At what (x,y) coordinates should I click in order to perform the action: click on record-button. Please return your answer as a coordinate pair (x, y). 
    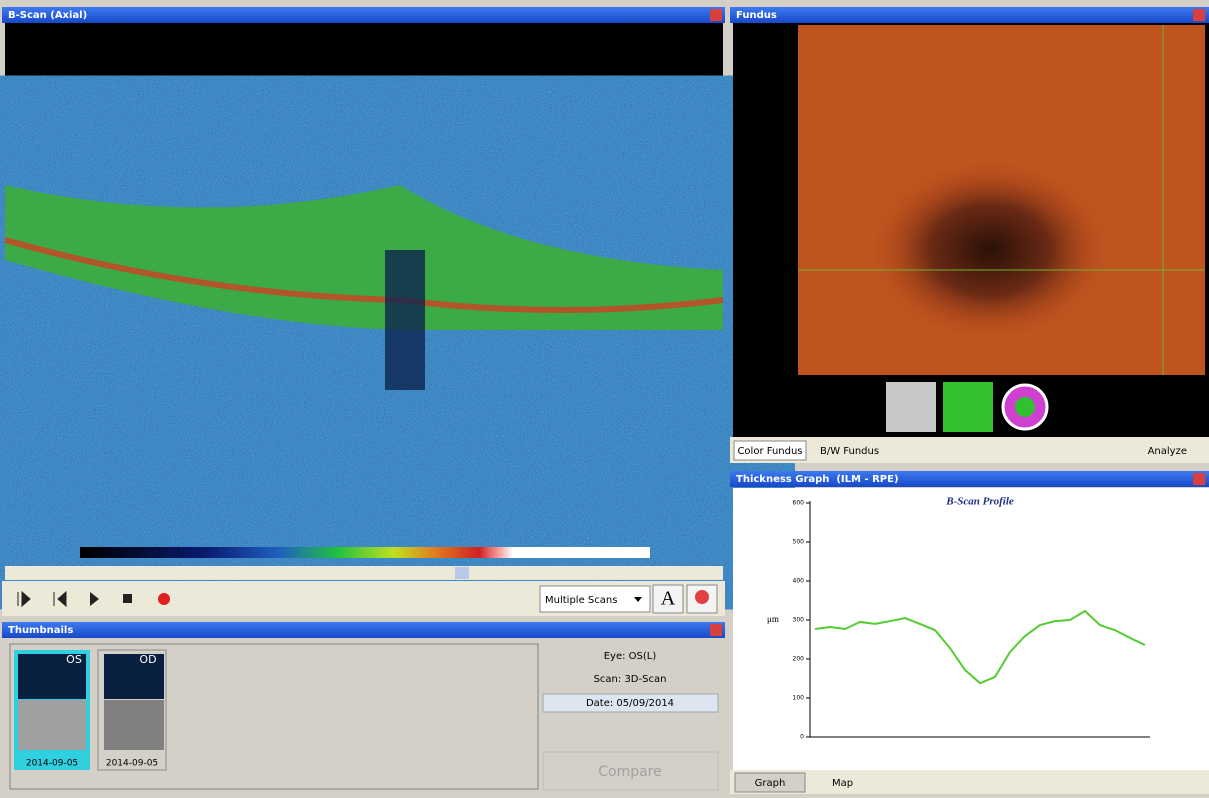
    Looking at the image, I should click on (164, 599).